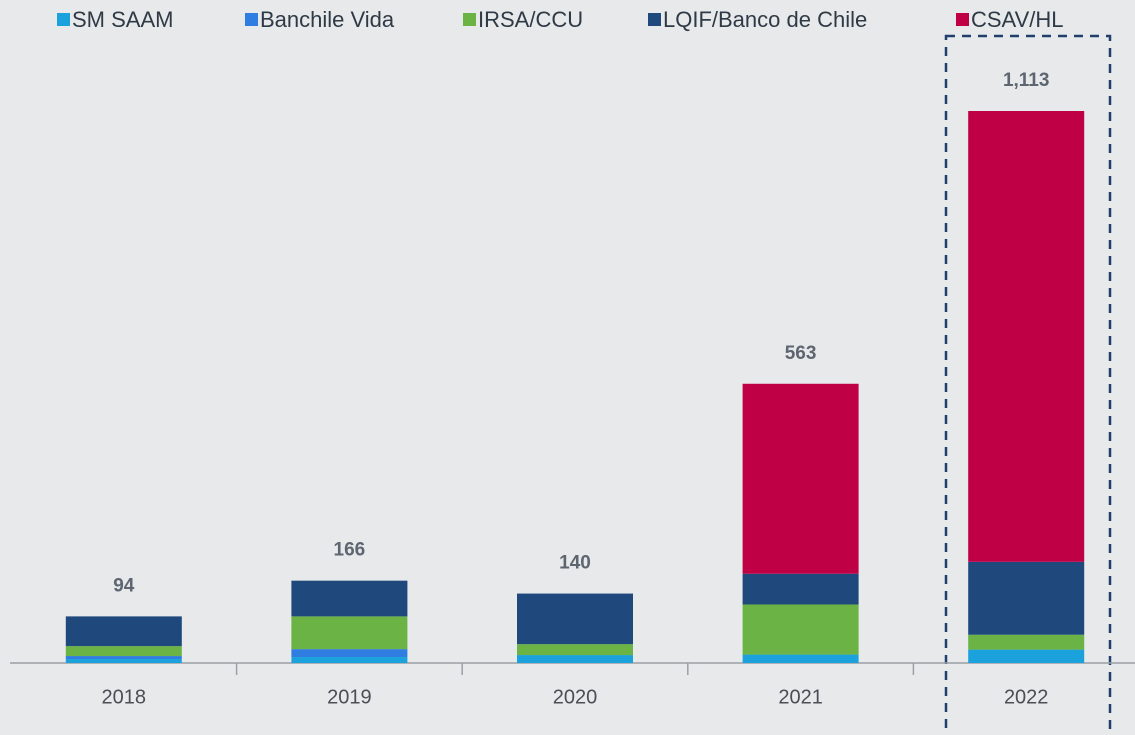 This screenshot has height=735, width=1135. What do you see at coordinates (800, 697) in the screenshot?
I see `x-tick-label: 2021` at bounding box center [800, 697].